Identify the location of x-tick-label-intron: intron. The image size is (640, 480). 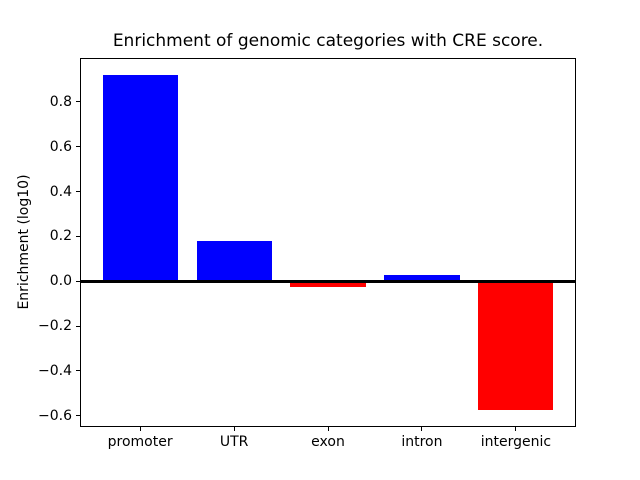
(422, 442).